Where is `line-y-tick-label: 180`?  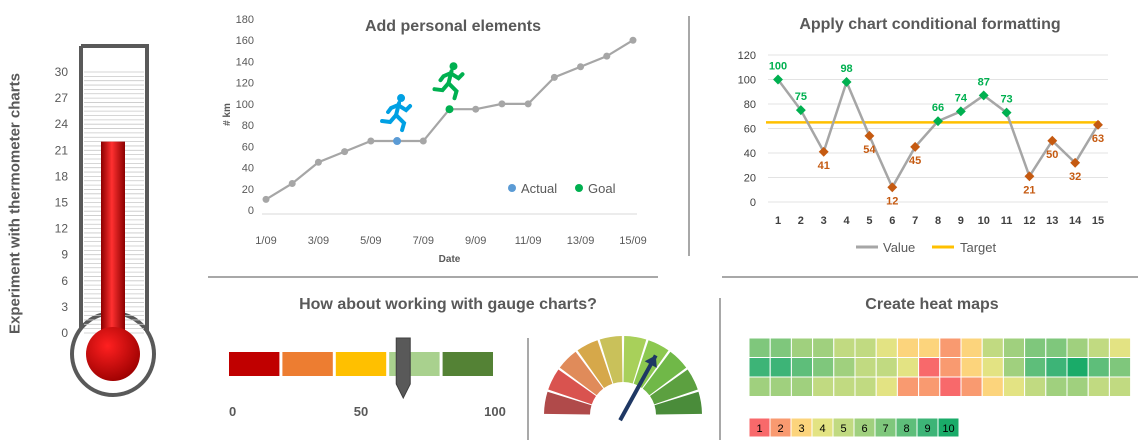
line-y-tick-label: 180 is located at coordinates (245, 20).